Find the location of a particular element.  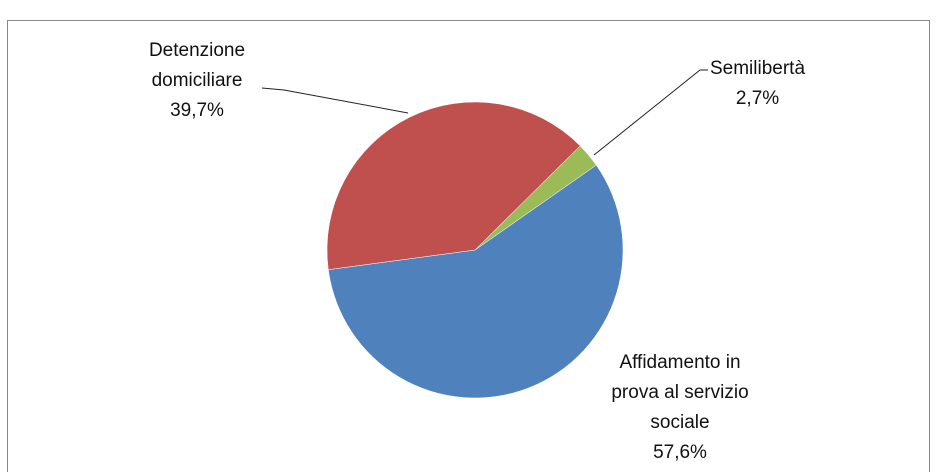

category-label: Semilibertà is located at coordinates (757, 68).